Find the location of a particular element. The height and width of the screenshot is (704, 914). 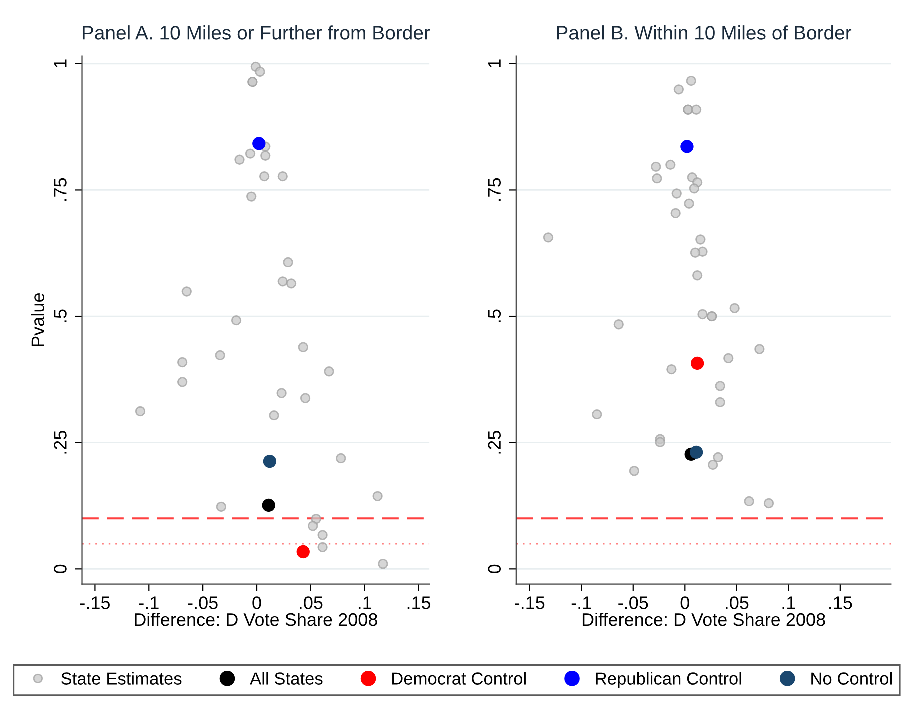

chart-title: Panel A. 10 Miles or Further from Border is located at coordinates (256, 33).